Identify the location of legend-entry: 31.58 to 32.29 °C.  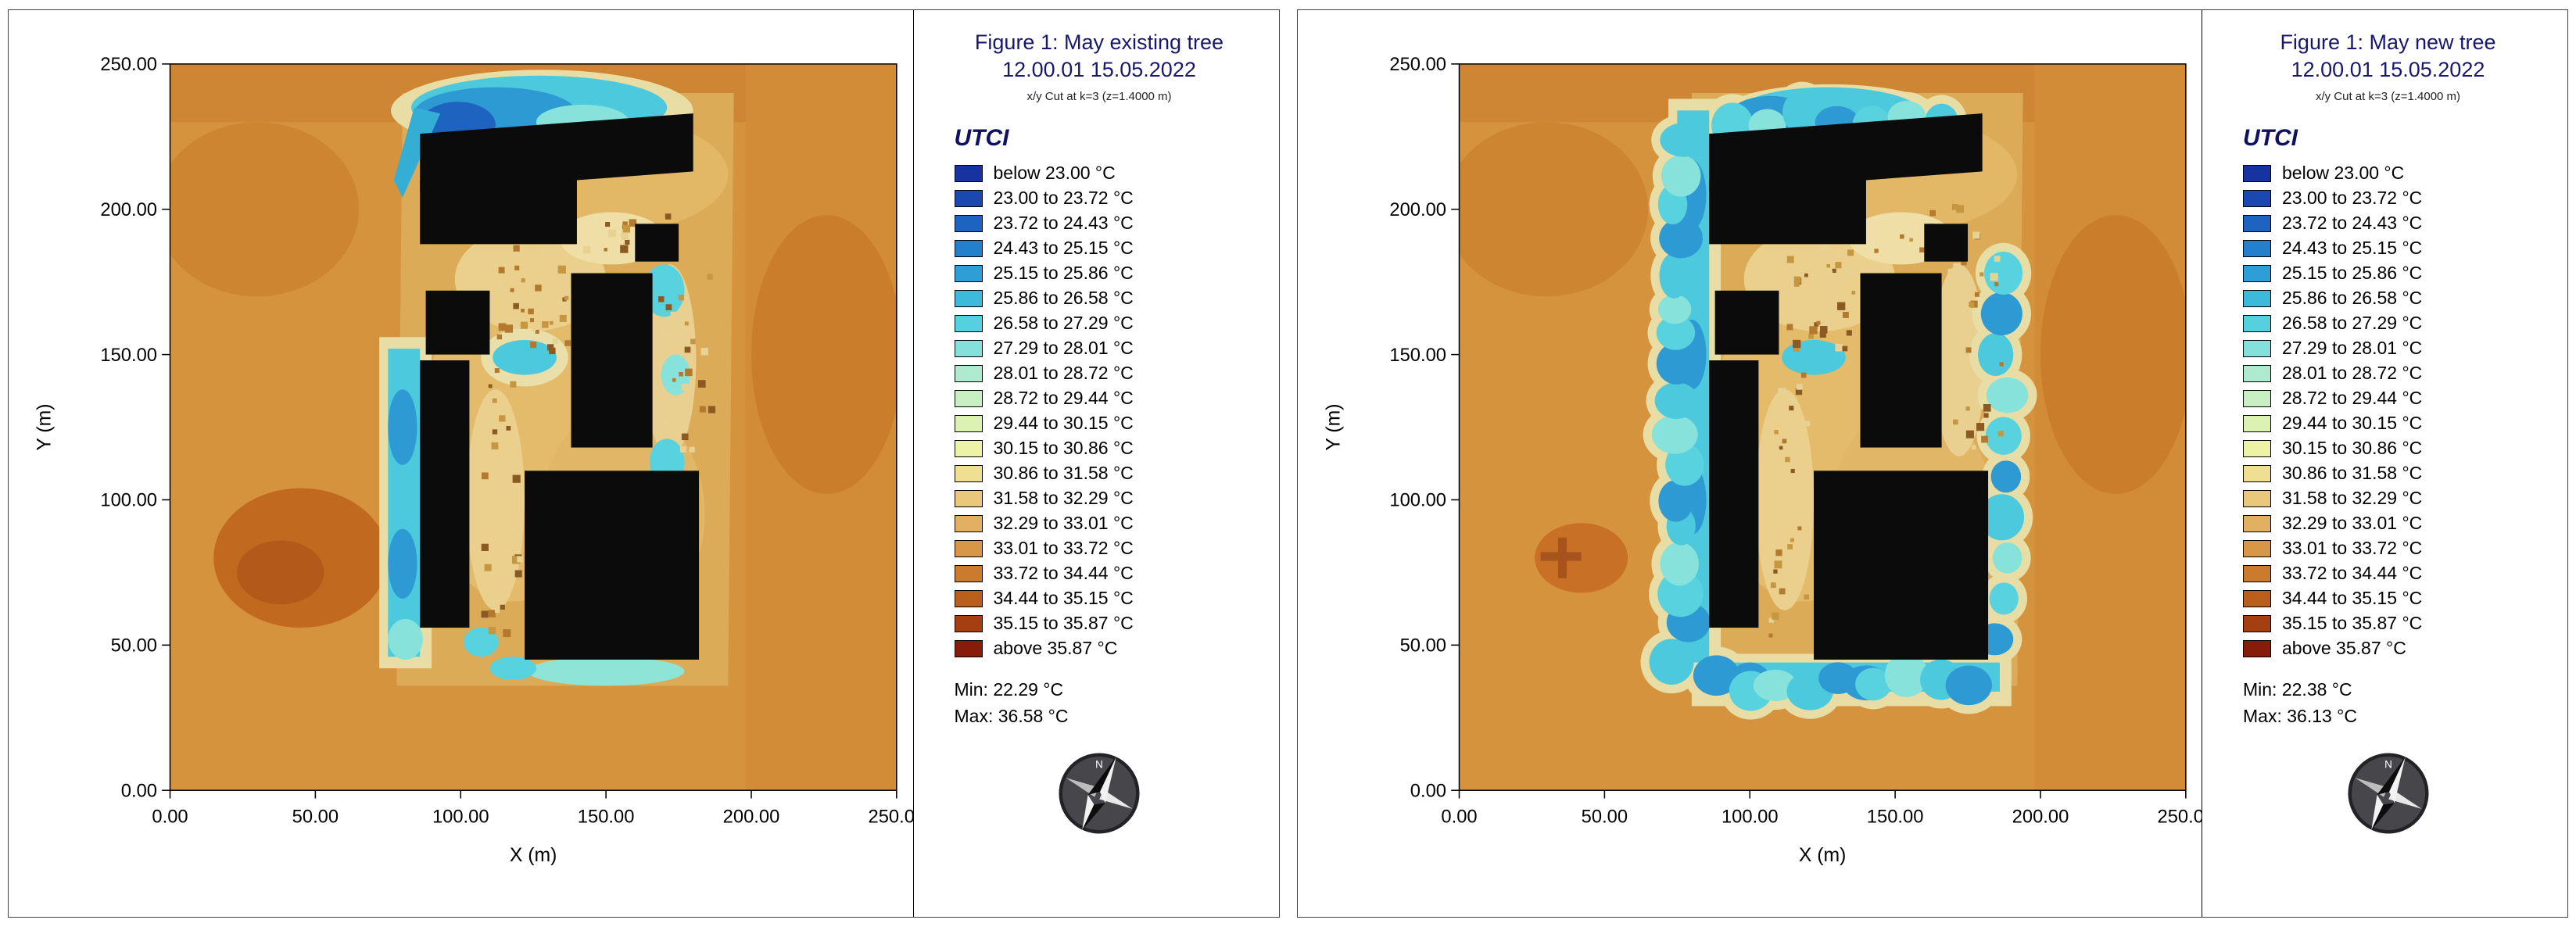
(1108, 498).